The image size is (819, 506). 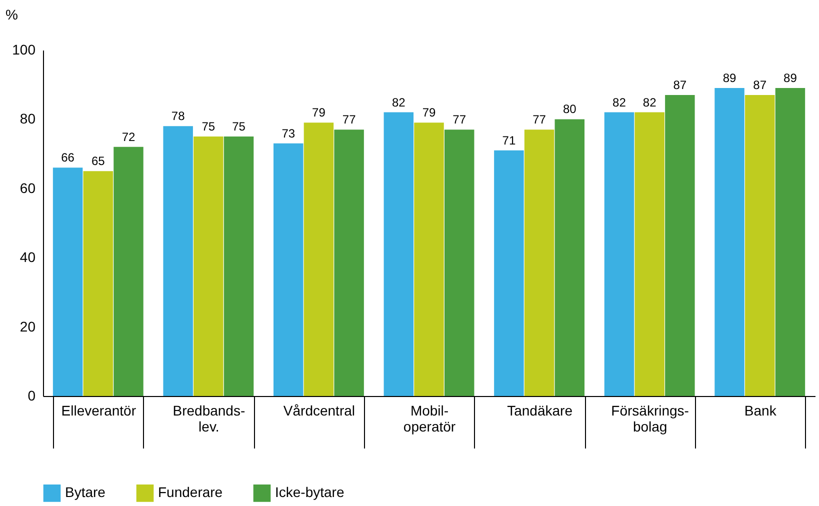 What do you see at coordinates (28, 118) in the screenshot?
I see `y-tick-label: 80` at bounding box center [28, 118].